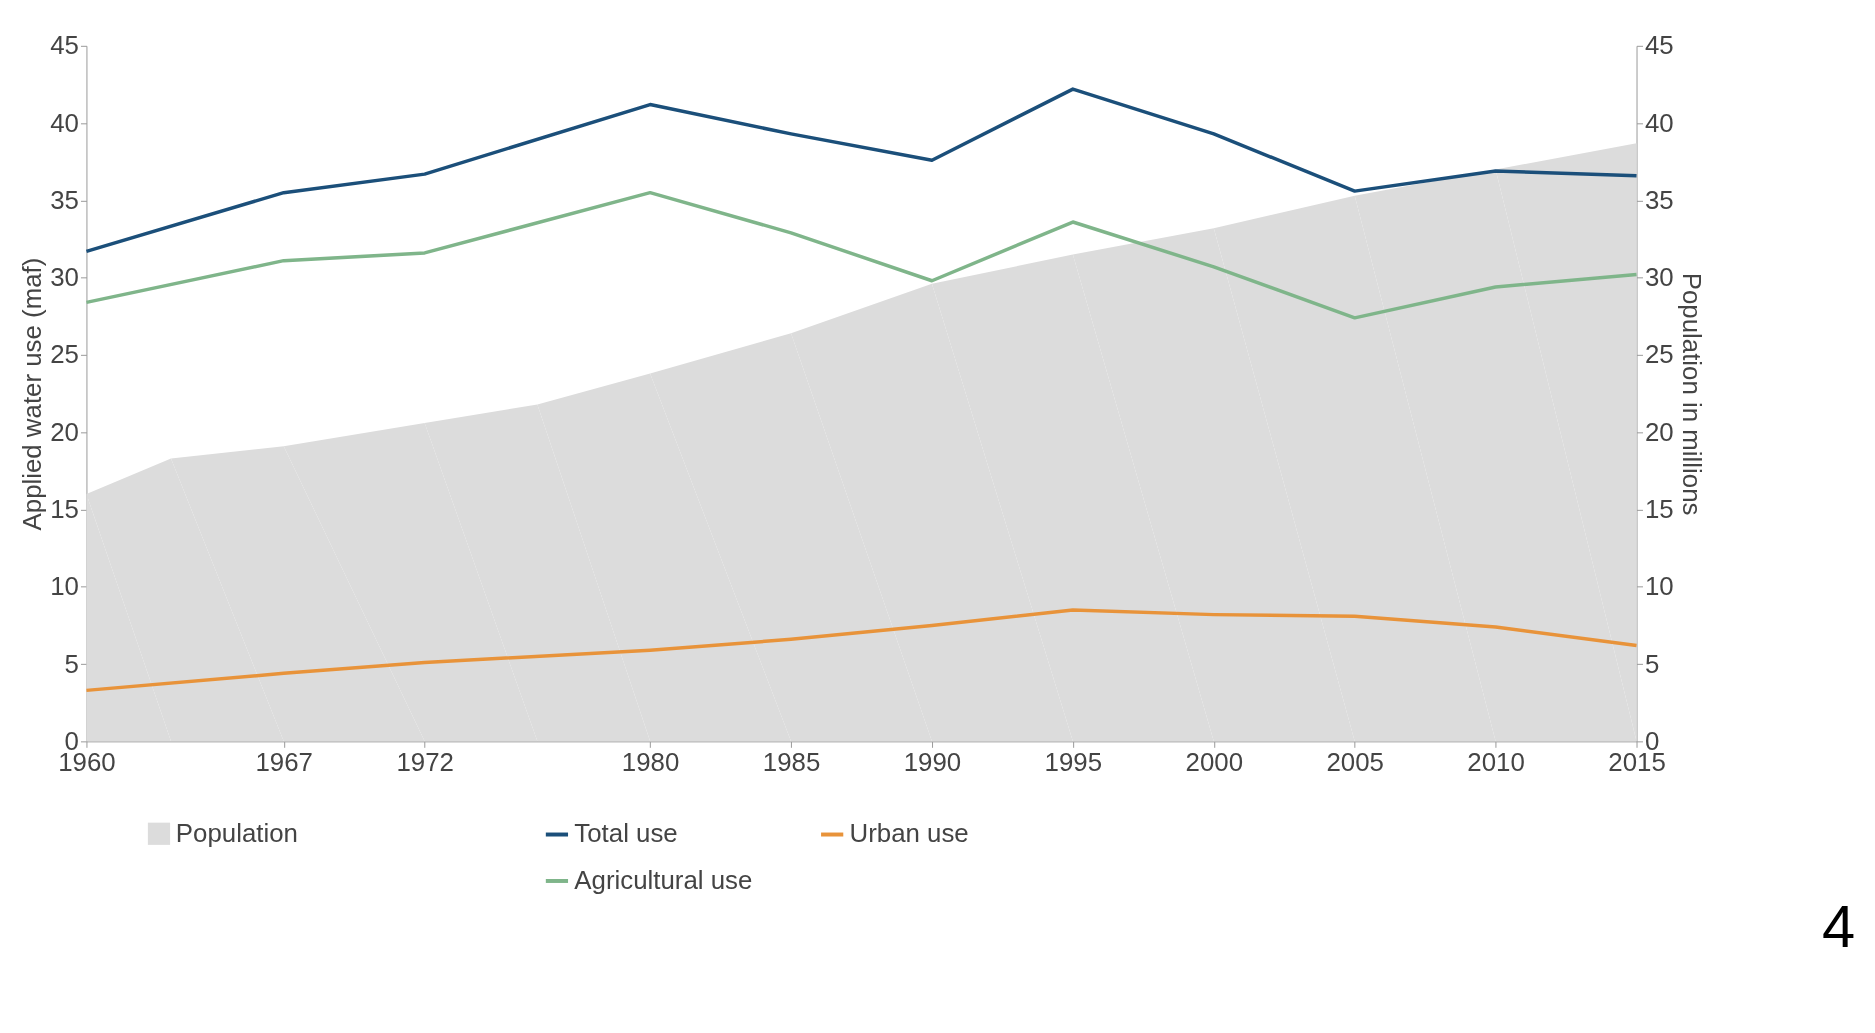 The height and width of the screenshot is (1033, 1875). What do you see at coordinates (1652, 663) in the screenshot?
I see `y2-tick-label: 5` at bounding box center [1652, 663].